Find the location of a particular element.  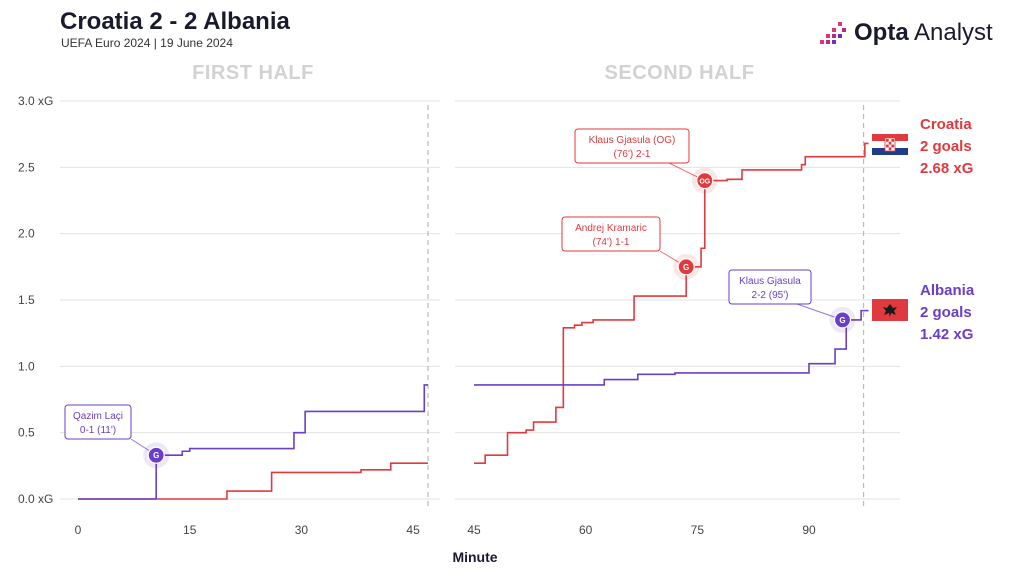

annotation-text: (76') 2-1 is located at coordinates (632, 154).